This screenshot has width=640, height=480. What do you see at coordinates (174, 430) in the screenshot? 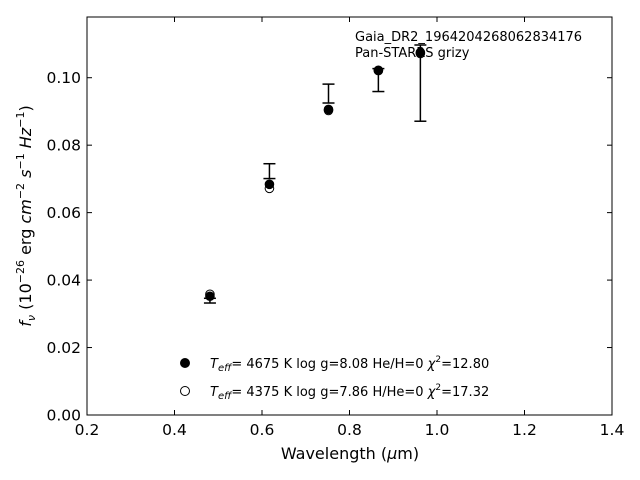
I see `x-tick-label: 0.4` at bounding box center [174, 430].